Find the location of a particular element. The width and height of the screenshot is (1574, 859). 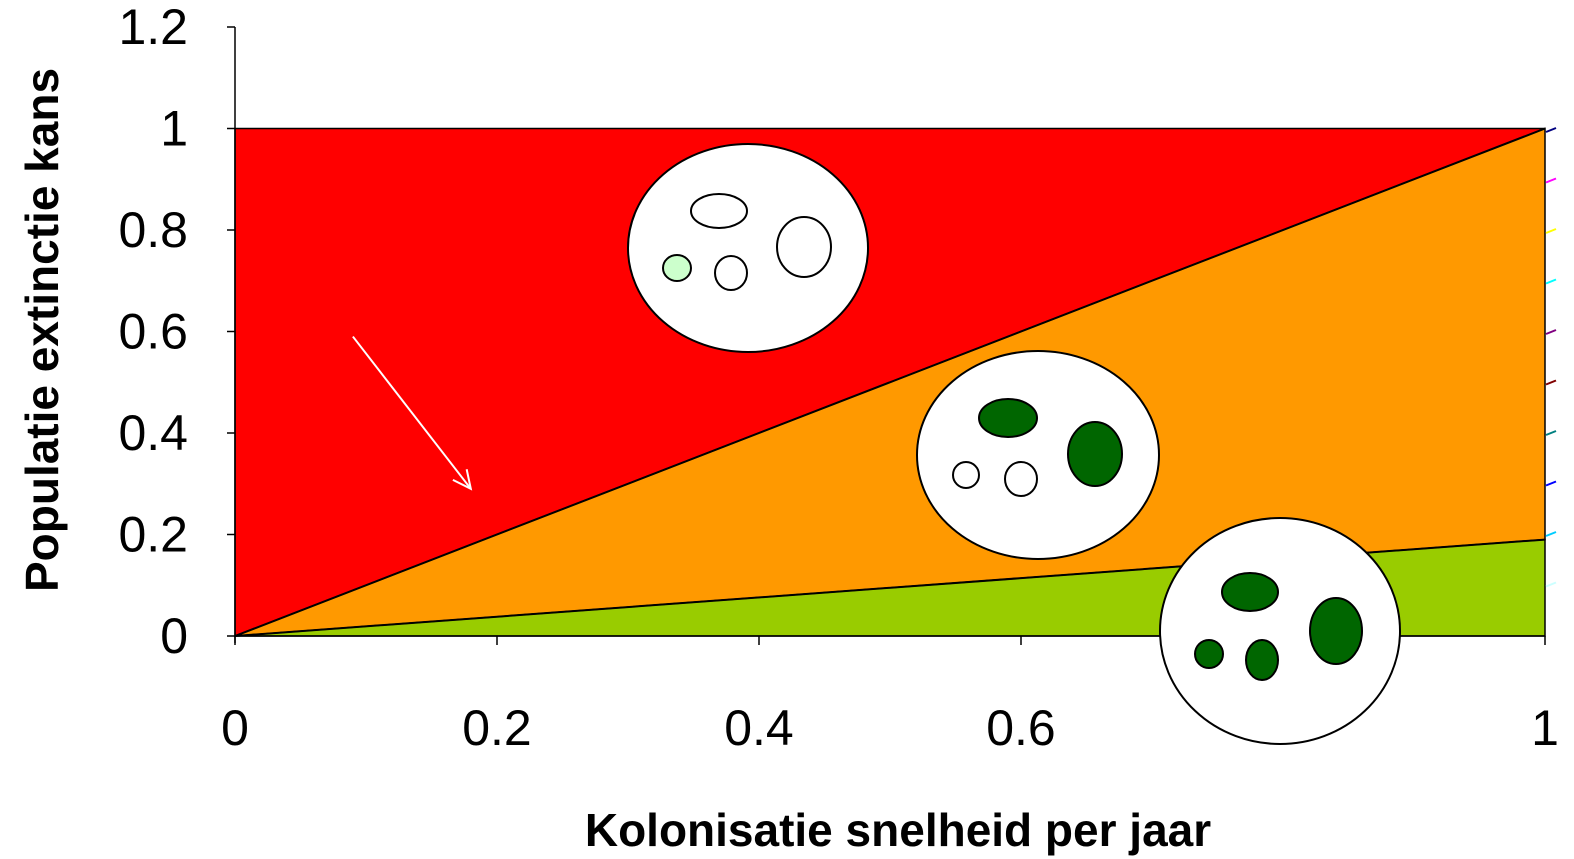

x-axis-title: Kolonisatie snelheid per jaar is located at coordinates (898, 830).